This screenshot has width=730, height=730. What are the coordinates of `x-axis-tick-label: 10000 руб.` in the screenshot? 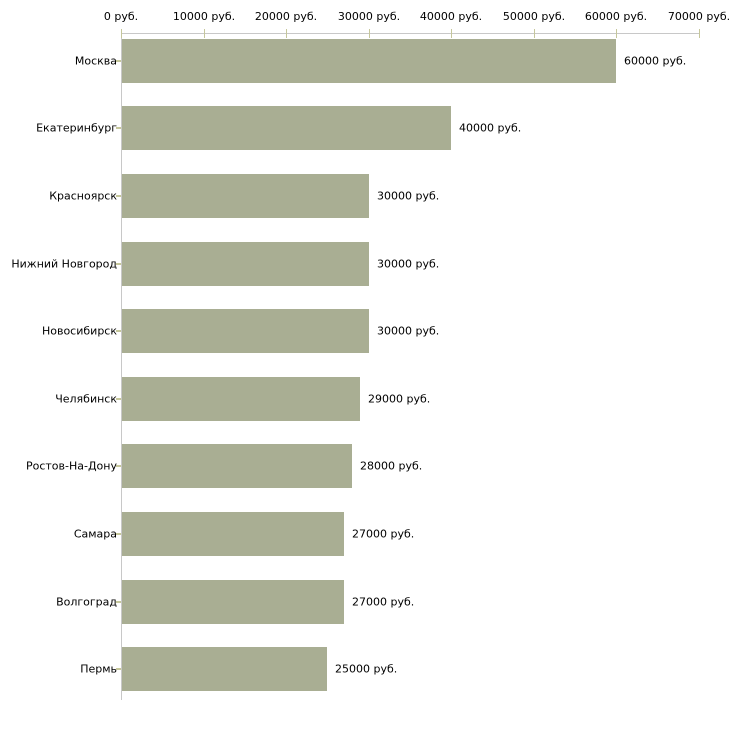 It's located at (204, 16).